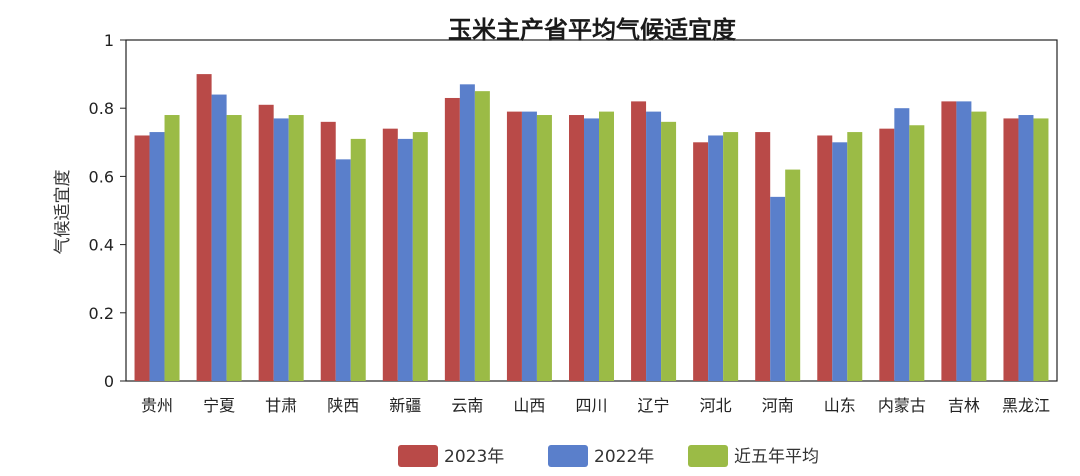 The image size is (1080, 476). Describe the element at coordinates (592, 30) in the screenshot. I see `chart-title: 玉米主产省平均气候适宜度` at that location.